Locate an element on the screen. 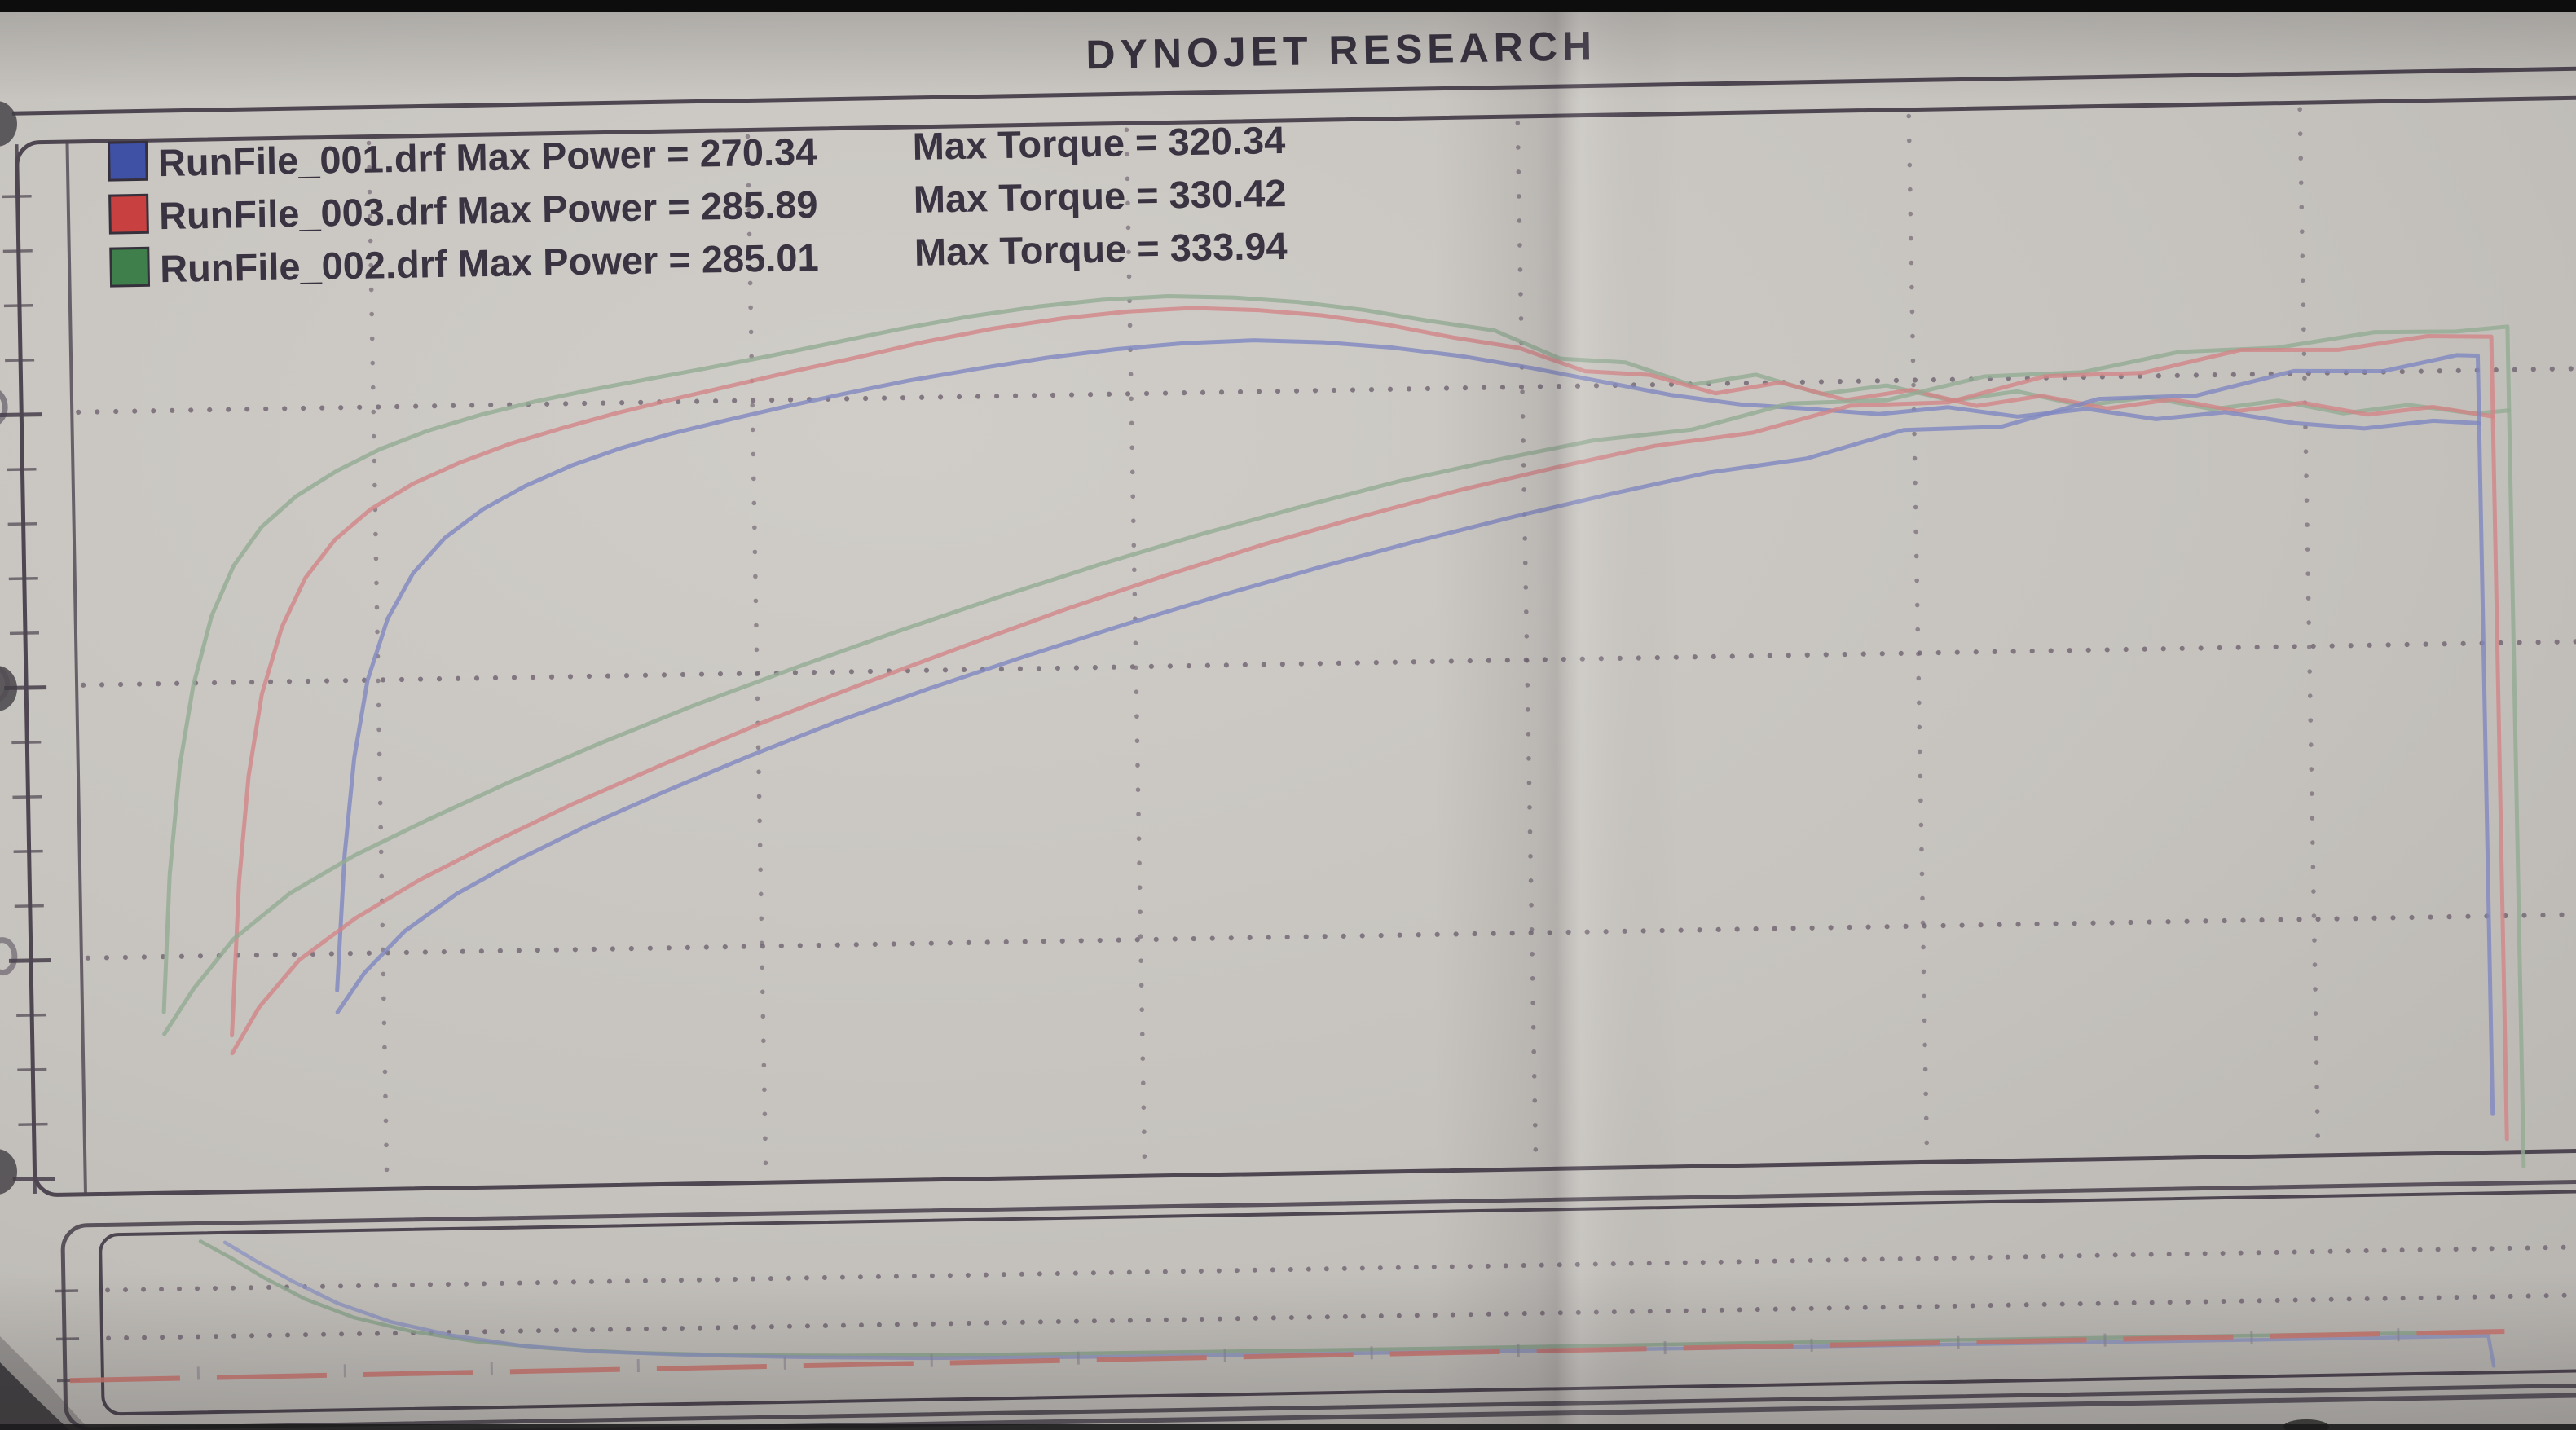 Image resolution: width=2576 pixels, height=1430 pixels. hole-punch-middle is located at coordinates (9, 688).